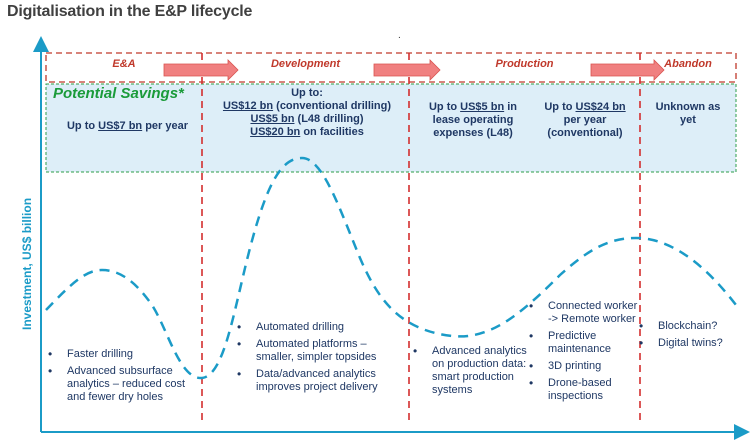 This screenshot has width=750, height=444. I want to click on stage-ea-label: E&A, so click(124, 64).